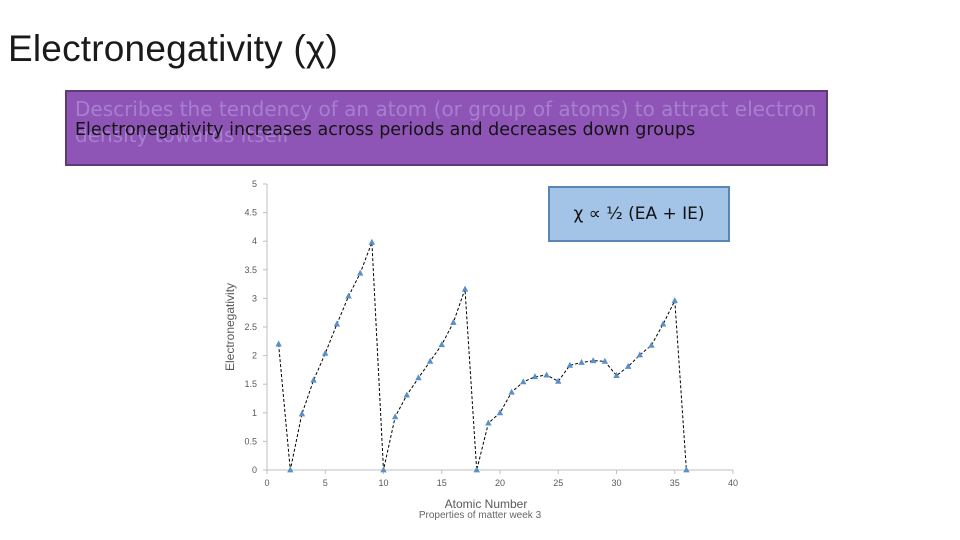 The image size is (960, 540). What do you see at coordinates (442, 483) in the screenshot?
I see `x-tick-label: 15` at bounding box center [442, 483].